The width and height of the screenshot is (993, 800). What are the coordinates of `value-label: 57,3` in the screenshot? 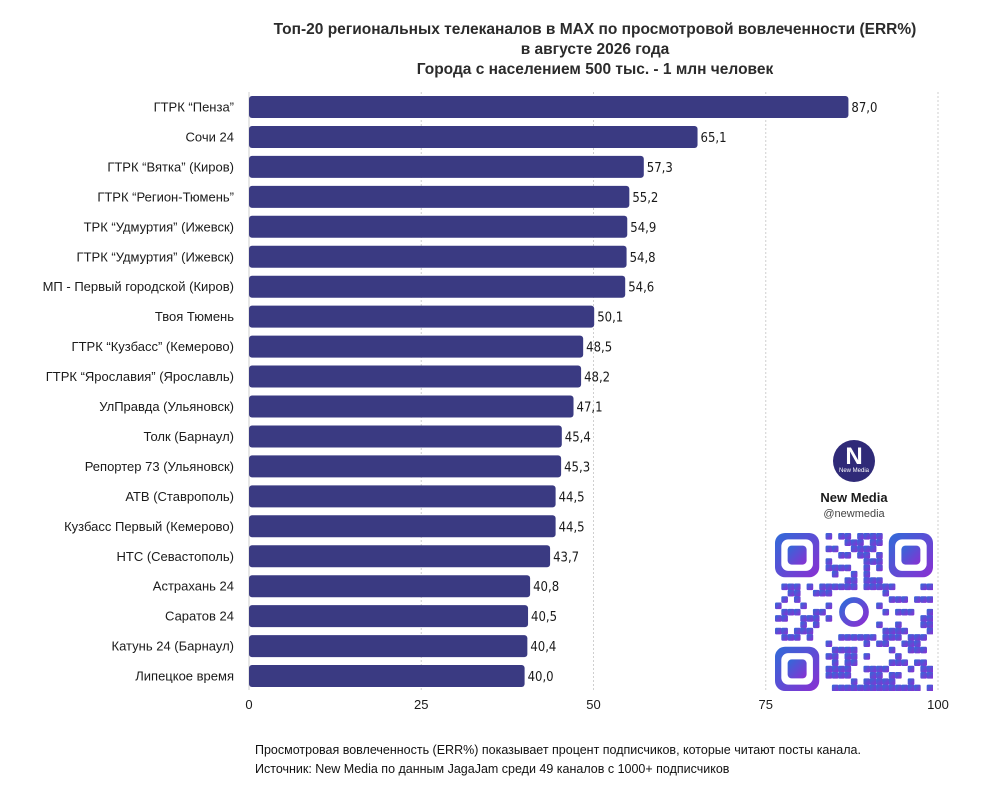 It's located at (660, 168).